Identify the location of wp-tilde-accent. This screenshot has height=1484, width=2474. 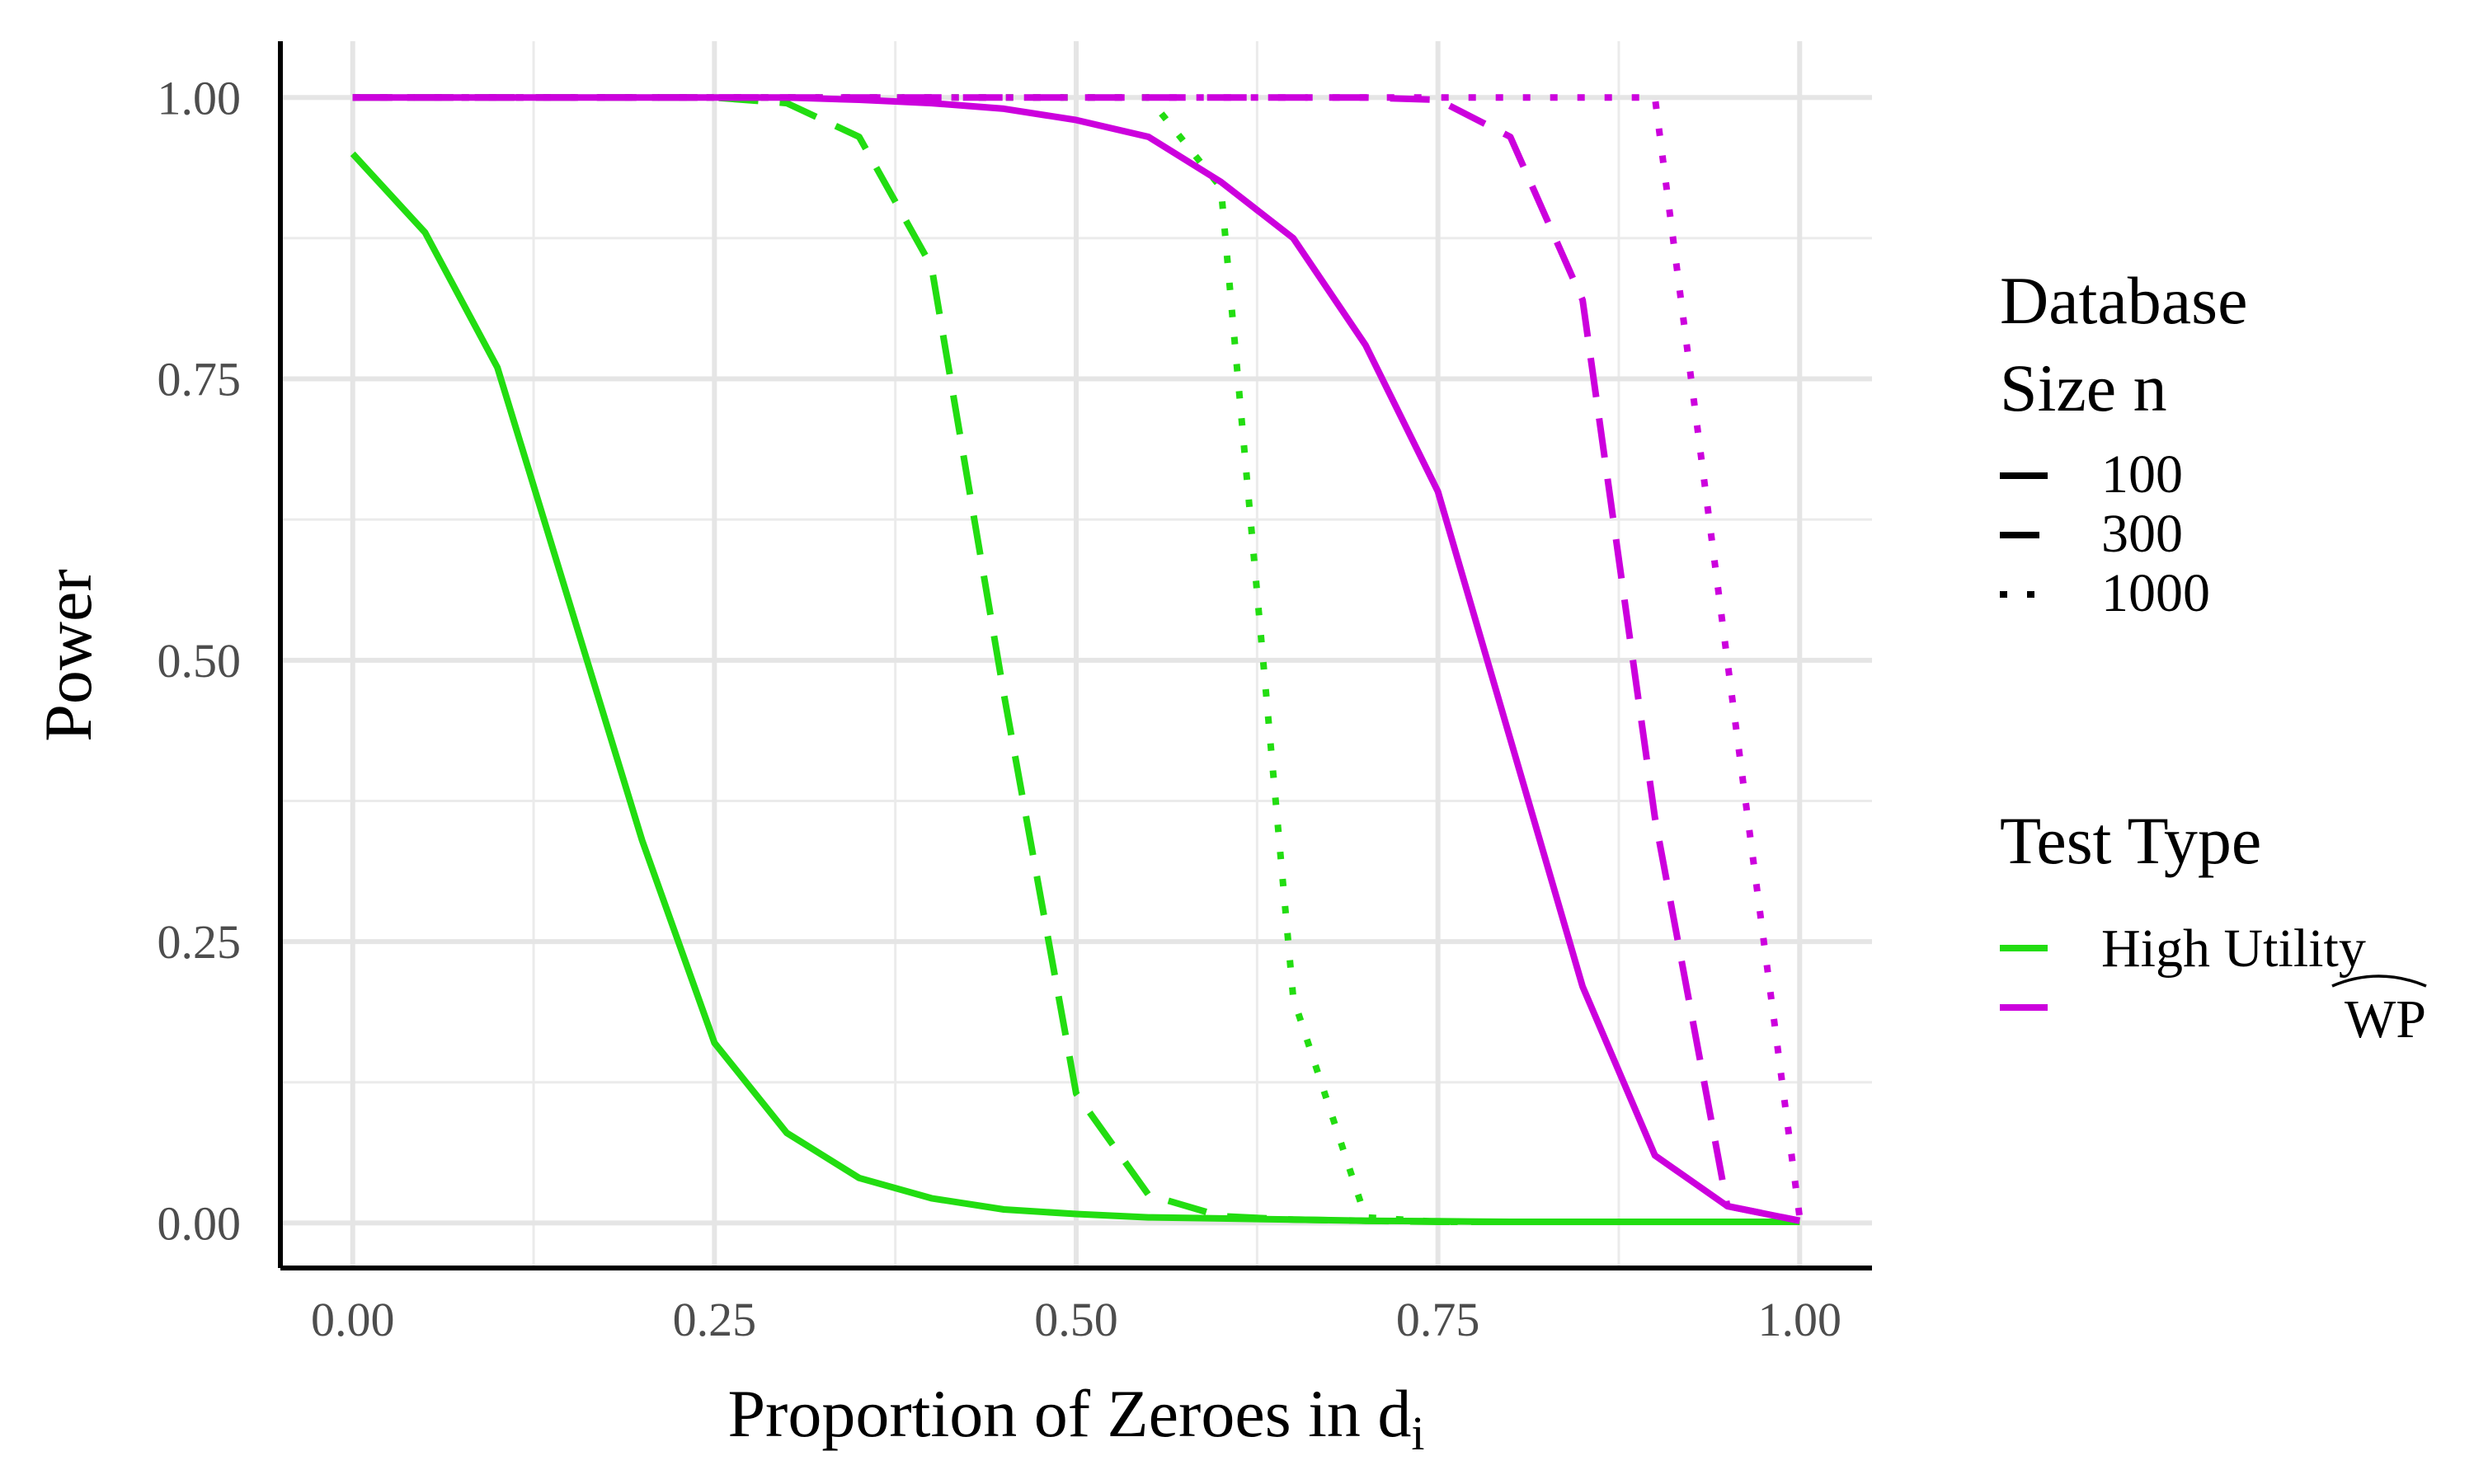
(2379, 981).